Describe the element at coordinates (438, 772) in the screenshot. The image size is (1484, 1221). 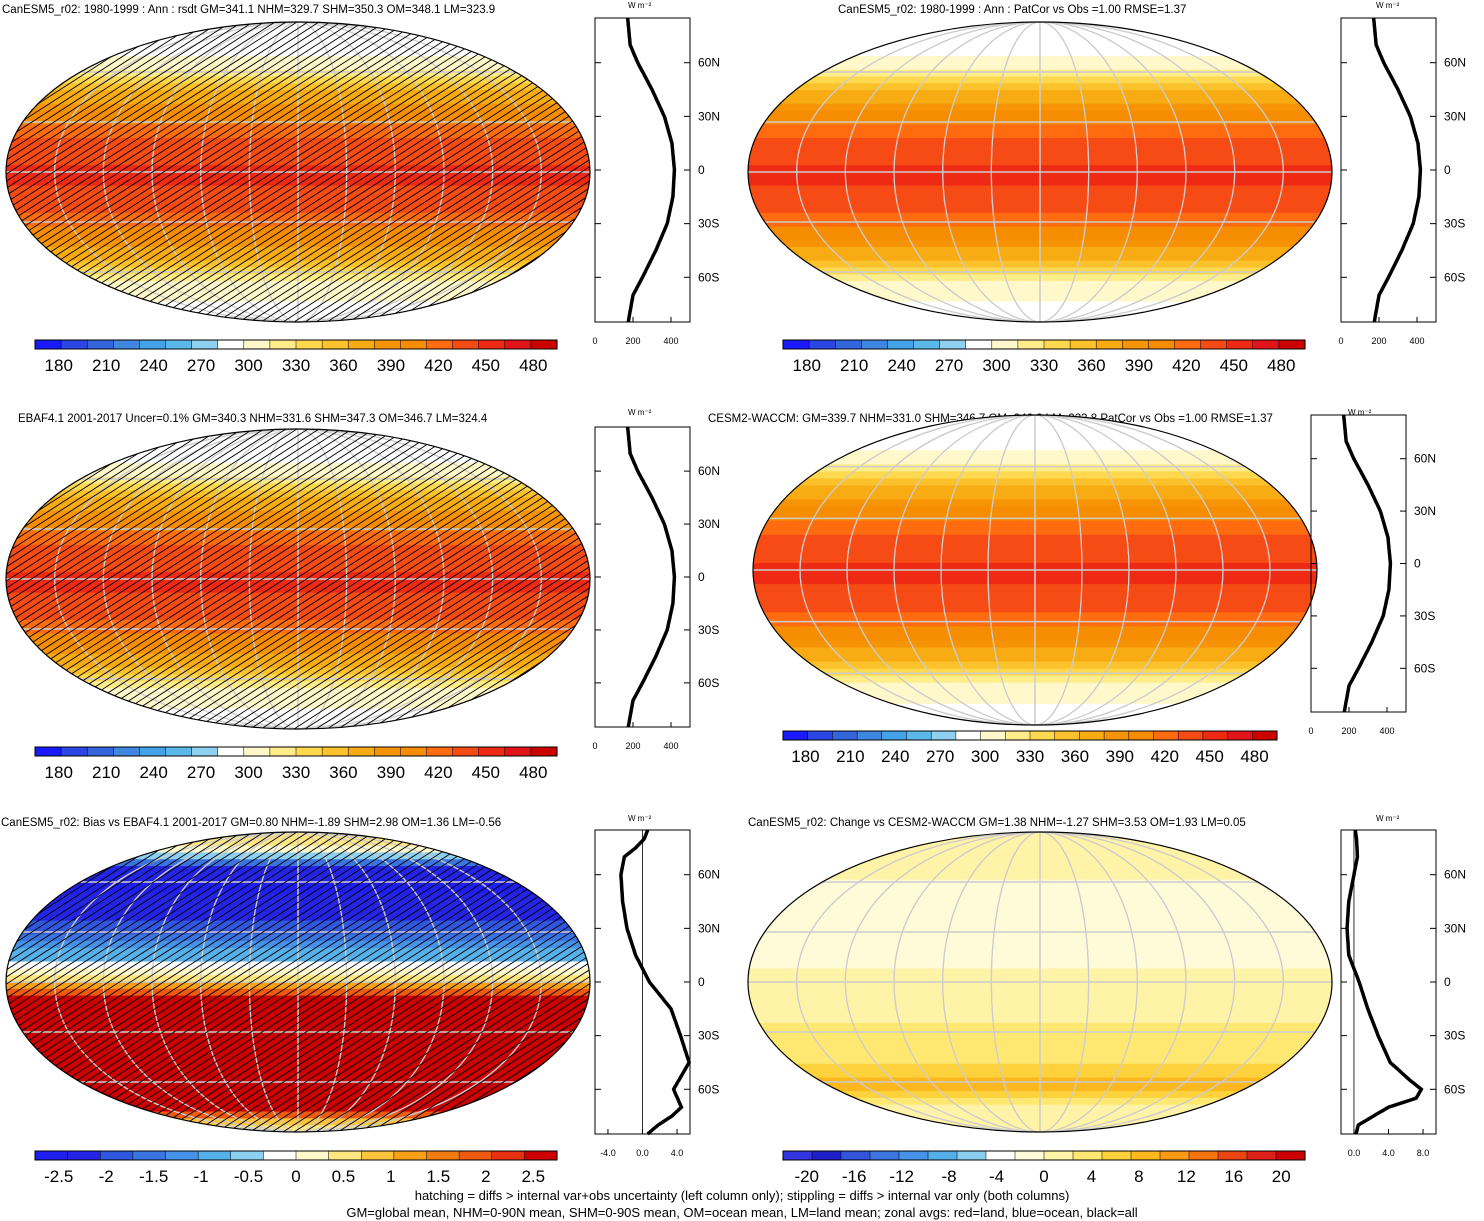
I see `colorbar-tick-label: 420` at that location.